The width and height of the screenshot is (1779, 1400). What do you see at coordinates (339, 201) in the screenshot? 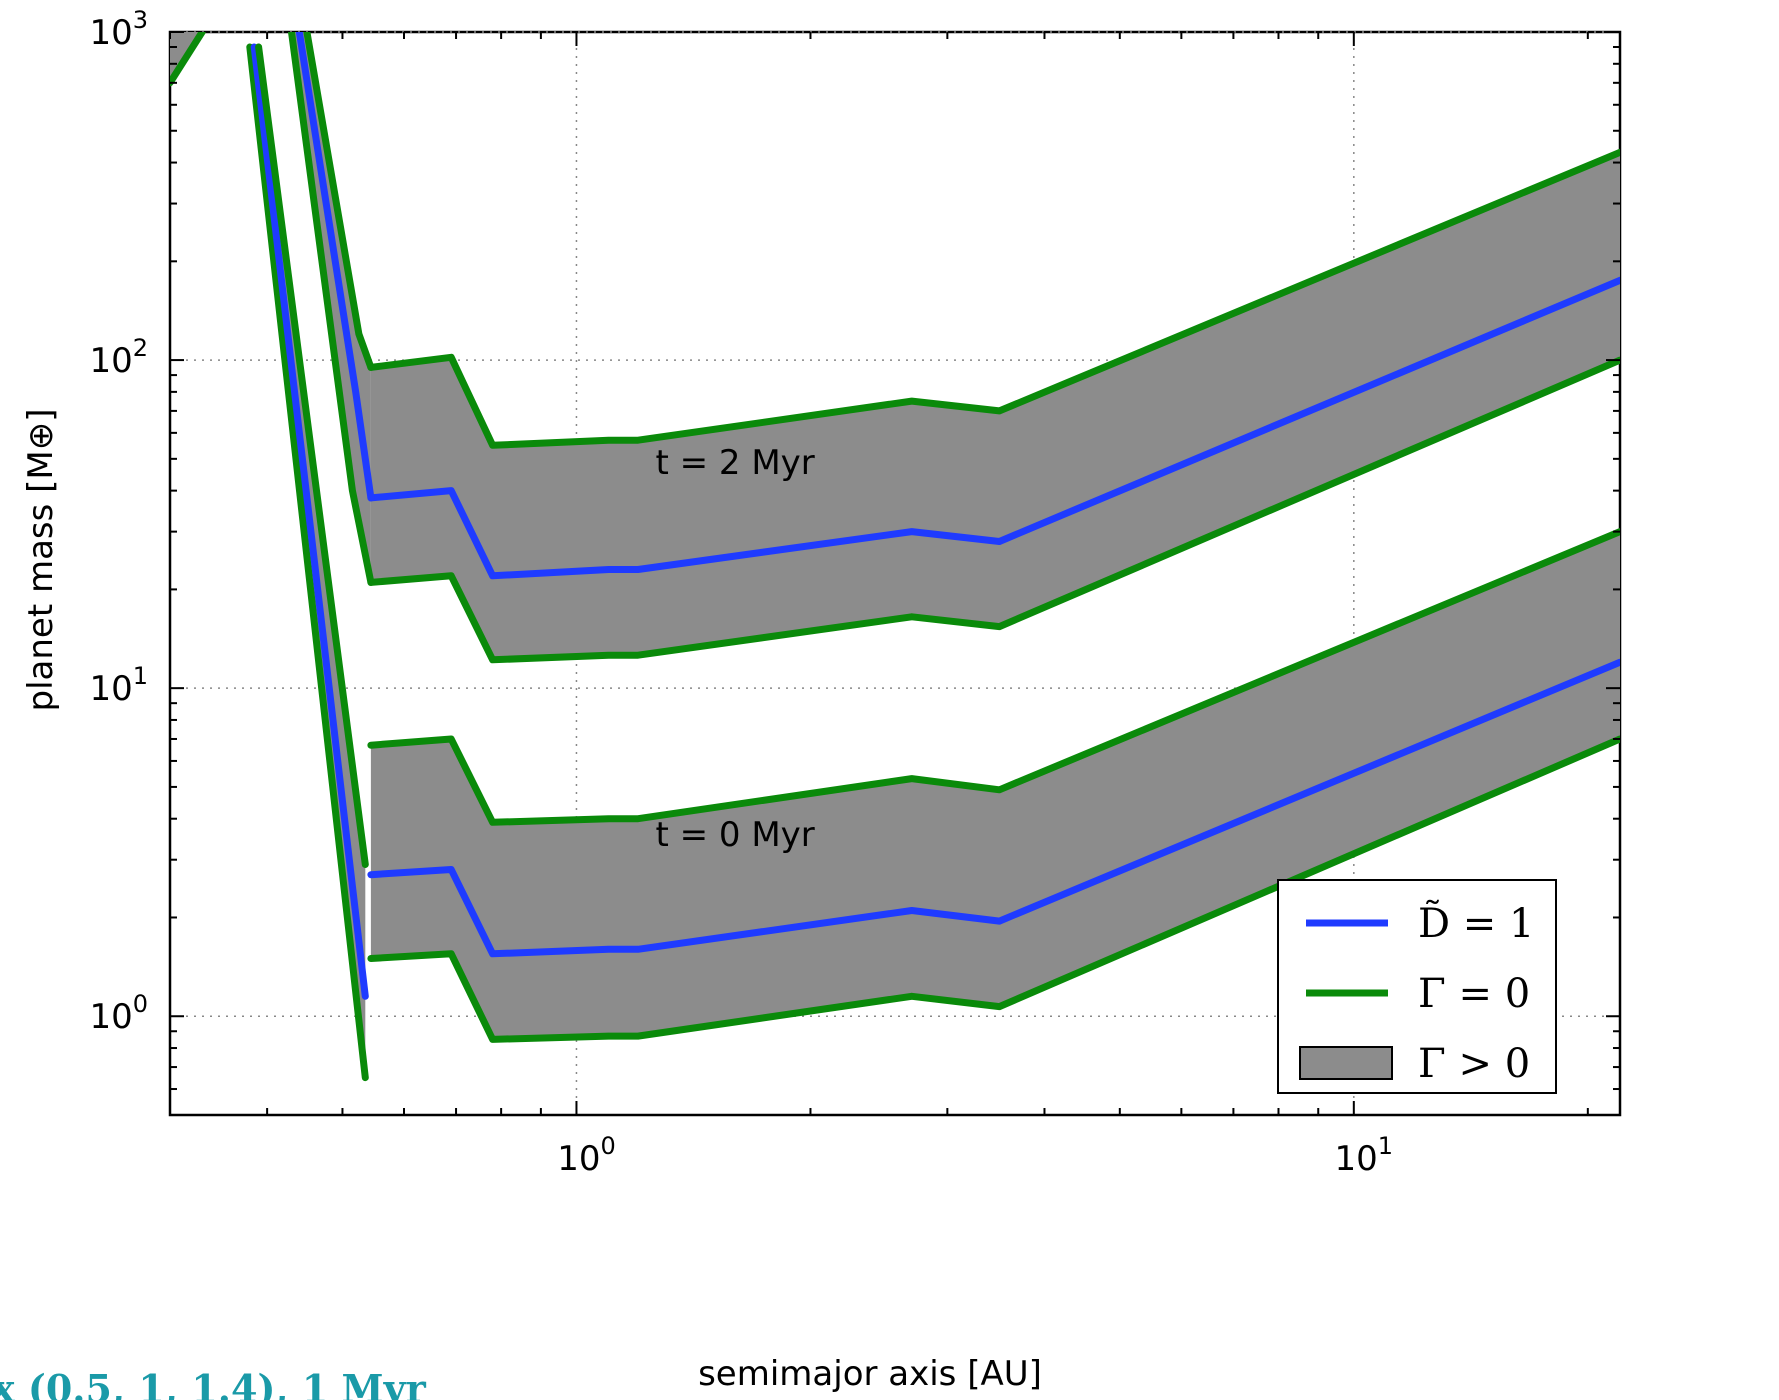
I see `series-line-inner-inner-right` at bounding box center [339, 201].